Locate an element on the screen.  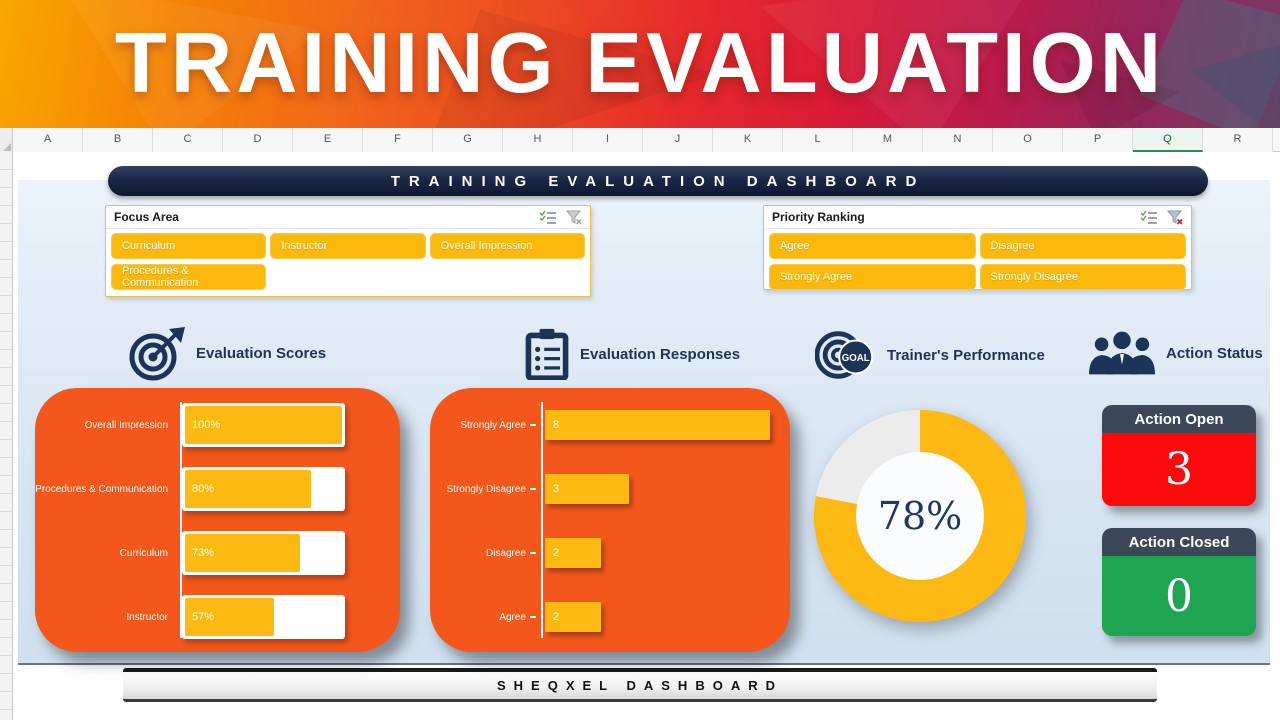
column-header-E: E is located at coordinates (328, 140).